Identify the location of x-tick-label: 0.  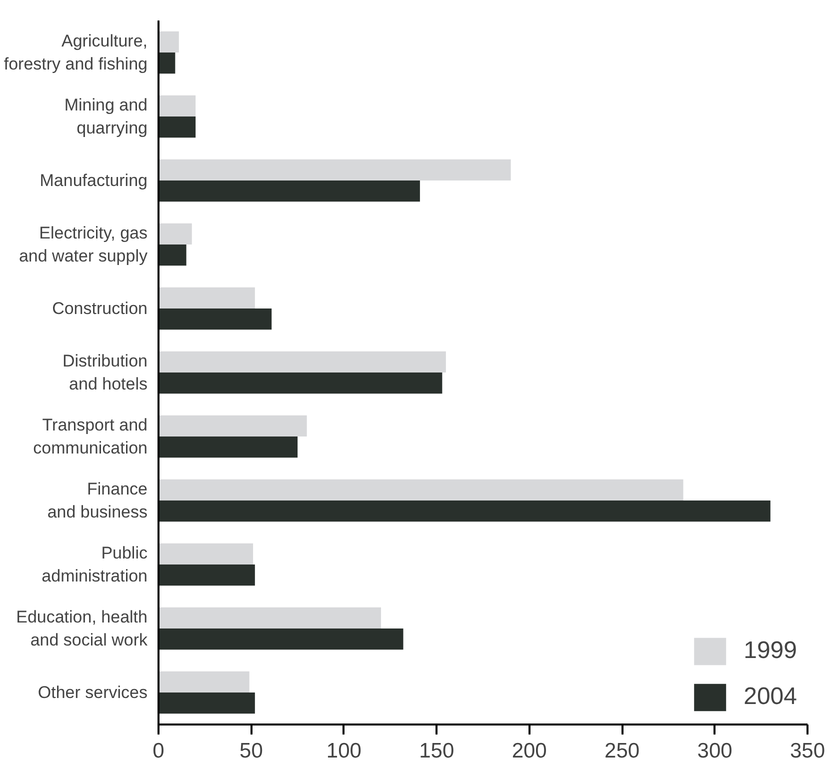
(158, 750).